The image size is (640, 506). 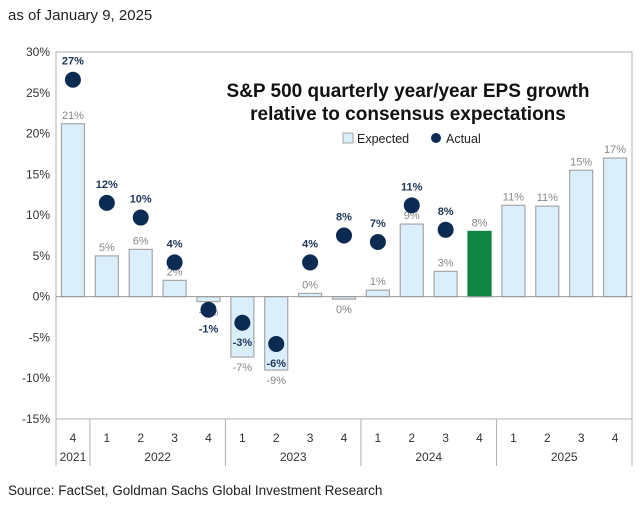 What do you see at coordinates (157, 457) in the screenshot?
I see `x-tick-year: 2022` at bounding box center [157, 457].